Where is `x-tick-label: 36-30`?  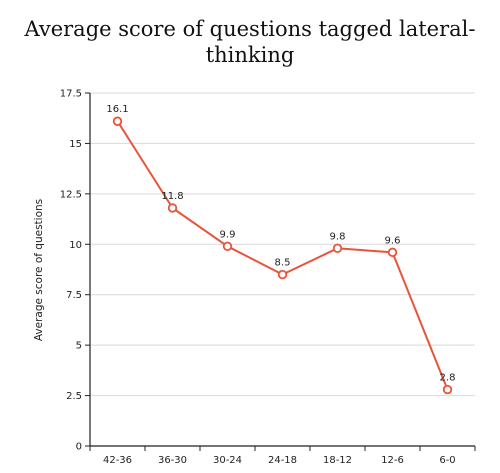
x-tick-label: 36-30 is located at coordinates (172, 460).